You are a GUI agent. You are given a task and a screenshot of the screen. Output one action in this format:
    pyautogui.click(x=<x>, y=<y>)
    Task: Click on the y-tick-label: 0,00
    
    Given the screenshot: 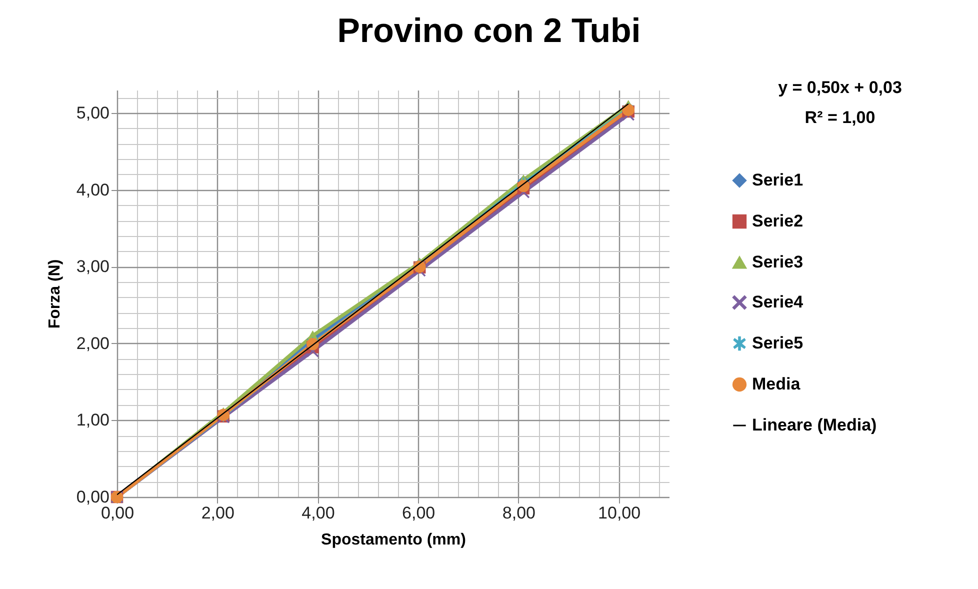 What is the action you would take?
    pyautogui.click(x=93, y=497)
    